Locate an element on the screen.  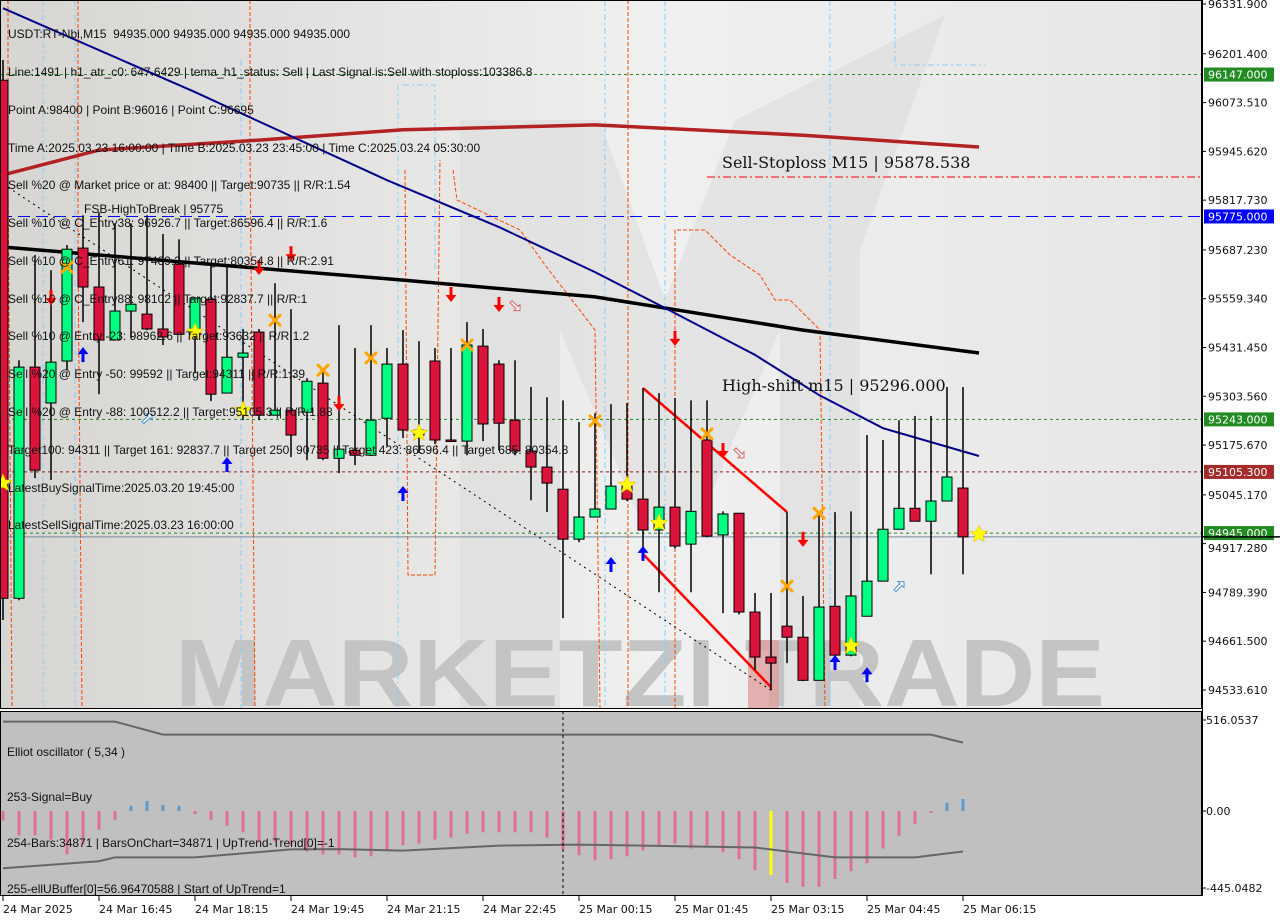
price-level-badge-label: 95105.300 is located at coordinates (1238, 472).